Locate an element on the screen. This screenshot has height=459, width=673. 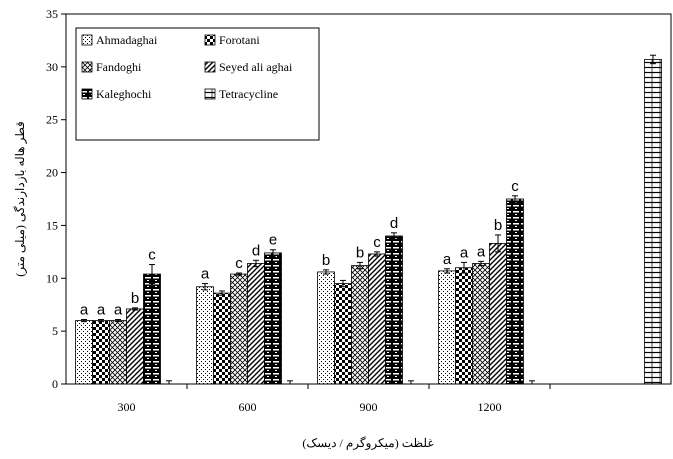
y-tick-label: 30 is located at coordinates (52, 67).